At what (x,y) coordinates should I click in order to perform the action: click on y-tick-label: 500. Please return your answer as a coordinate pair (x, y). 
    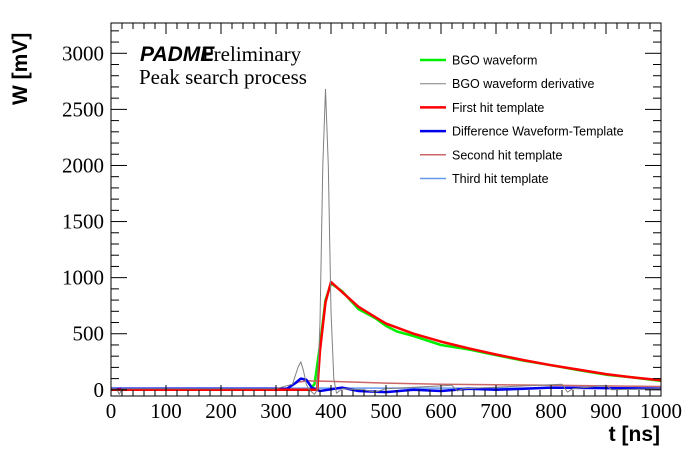
    Looking at the image, I should click on (89, 334).